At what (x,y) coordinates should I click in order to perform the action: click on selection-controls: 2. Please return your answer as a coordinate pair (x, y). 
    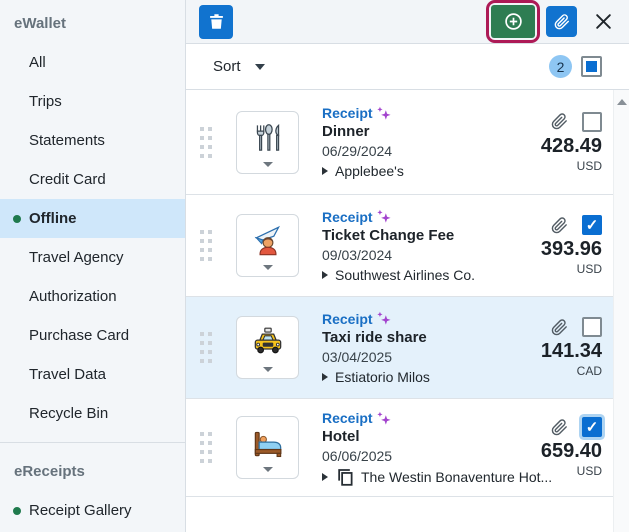
    Looking at the image, I should click on (575, 66).